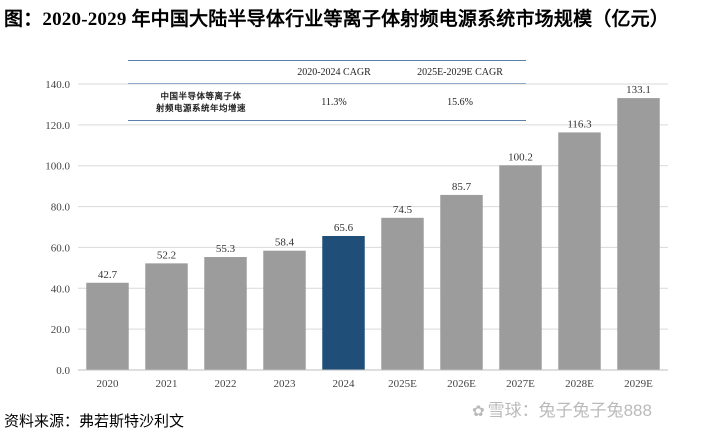  Describe the element at coordinates (337, 19) in the screenshot. I see `chart-title: 图：2020-2029 年中国大陆半导体行业等离子体射频电源系统市场规模（亿元）` at that location.